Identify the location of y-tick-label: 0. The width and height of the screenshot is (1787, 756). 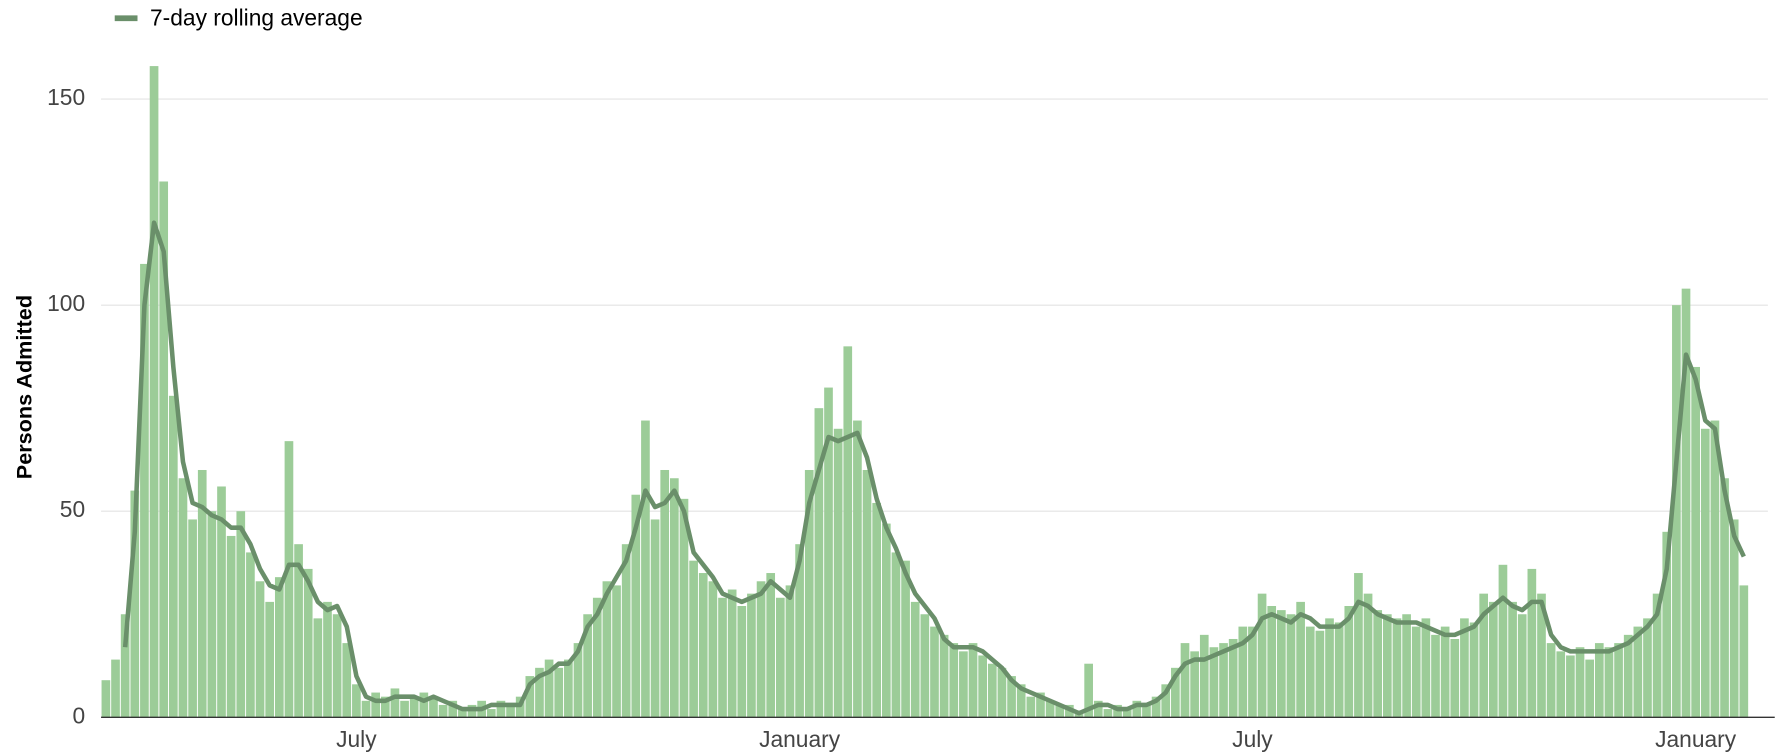
(78, 715).